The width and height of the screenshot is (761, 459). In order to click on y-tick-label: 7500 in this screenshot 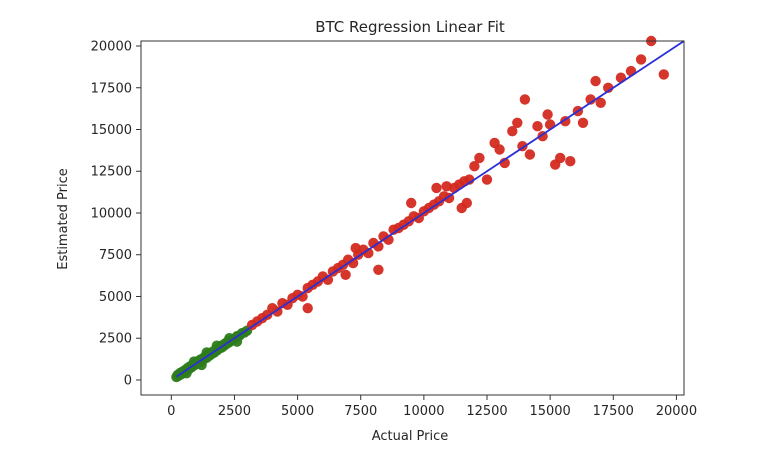, I will do `click(115, 255)`.